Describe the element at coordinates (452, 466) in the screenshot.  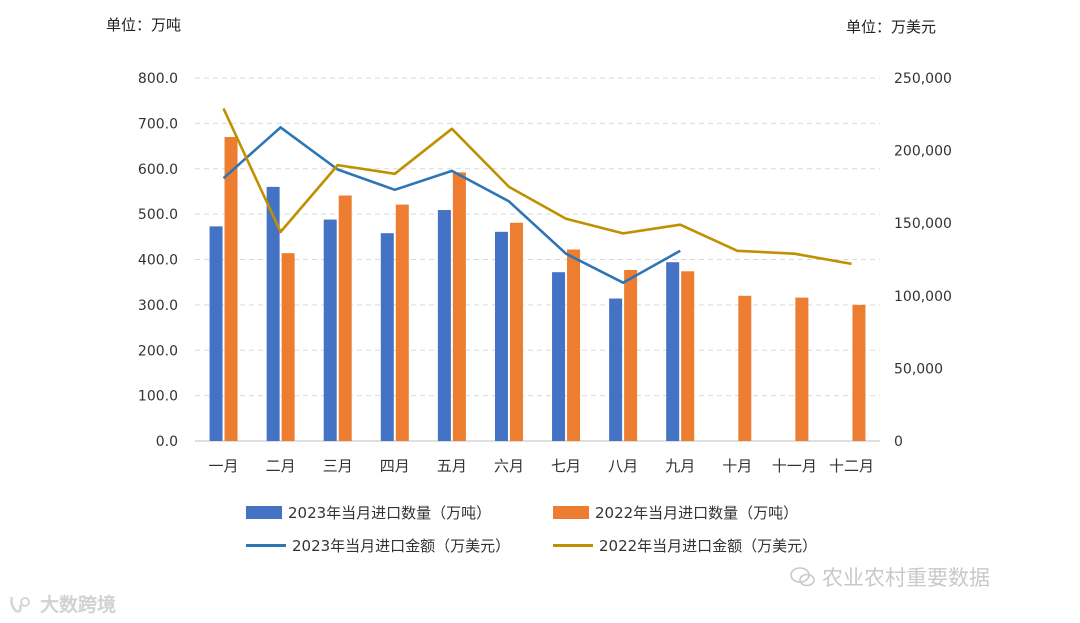
I see `category-label: 五月` at that location.